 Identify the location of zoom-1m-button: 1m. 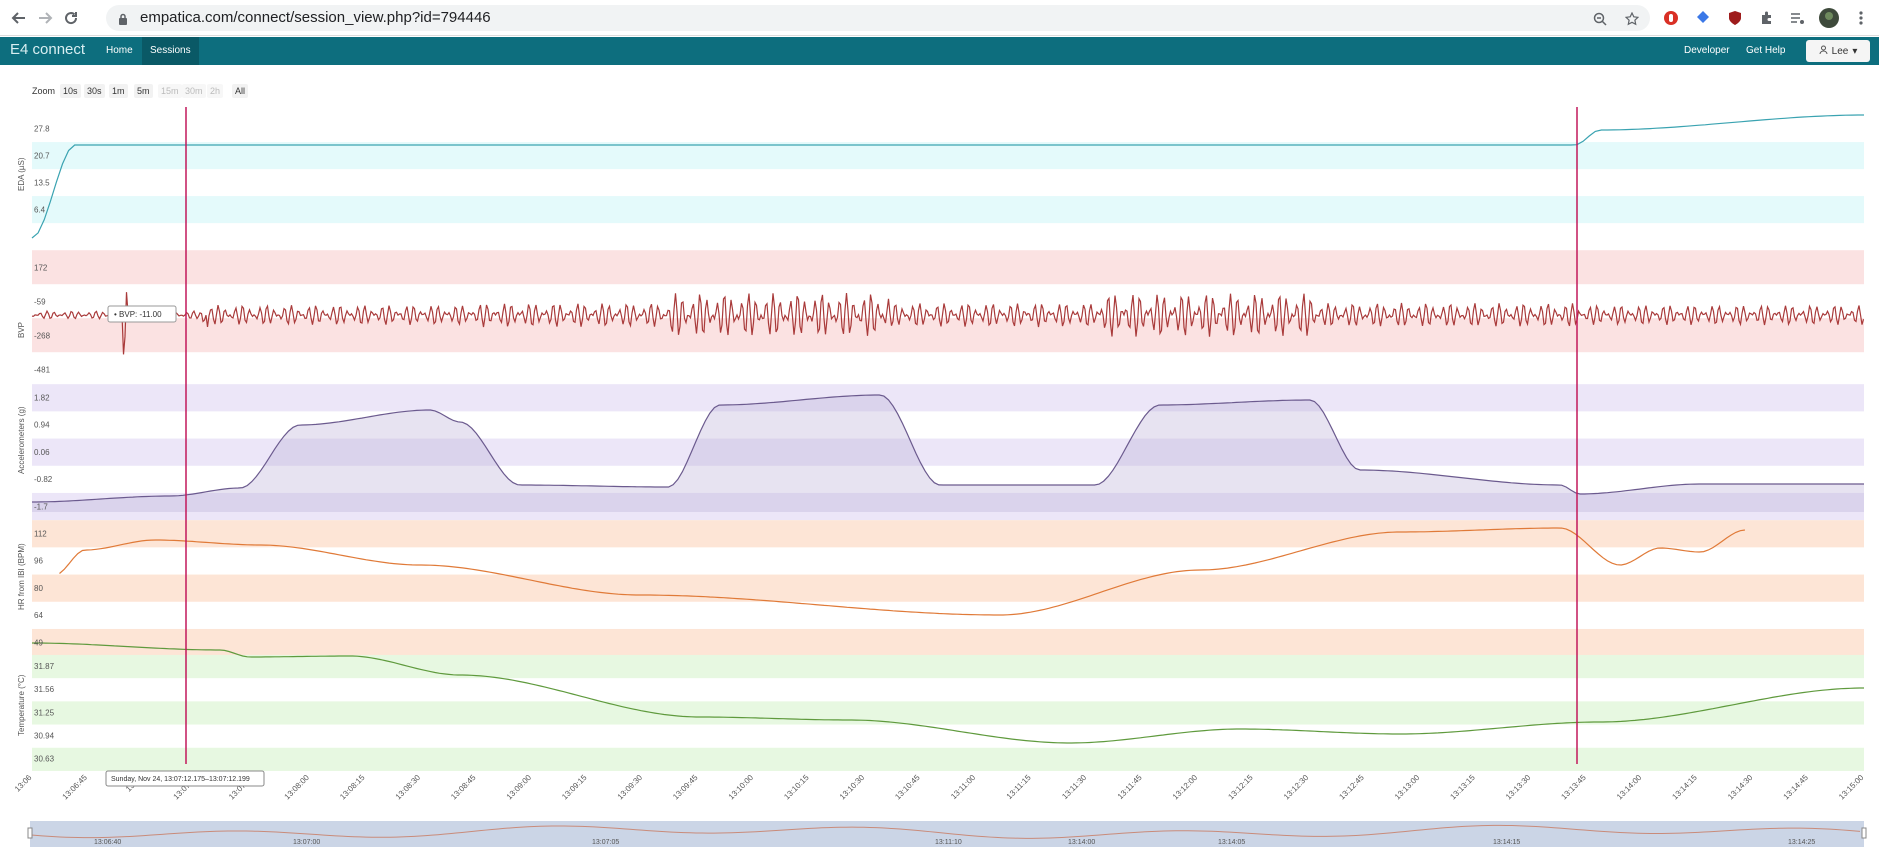
(118, 91).